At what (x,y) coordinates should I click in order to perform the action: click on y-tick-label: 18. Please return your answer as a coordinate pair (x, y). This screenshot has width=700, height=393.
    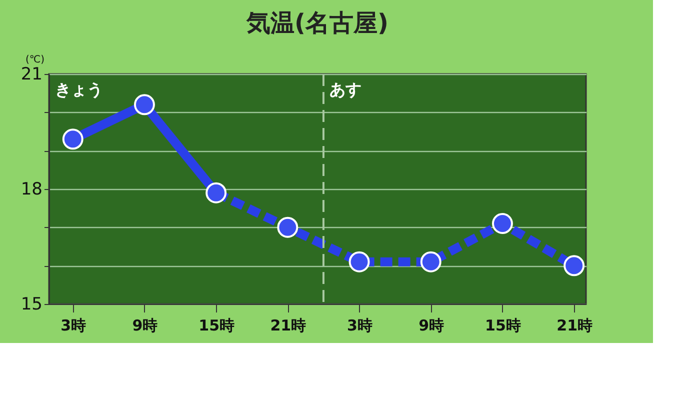
    Looking at the image, I should click on (31, 190).